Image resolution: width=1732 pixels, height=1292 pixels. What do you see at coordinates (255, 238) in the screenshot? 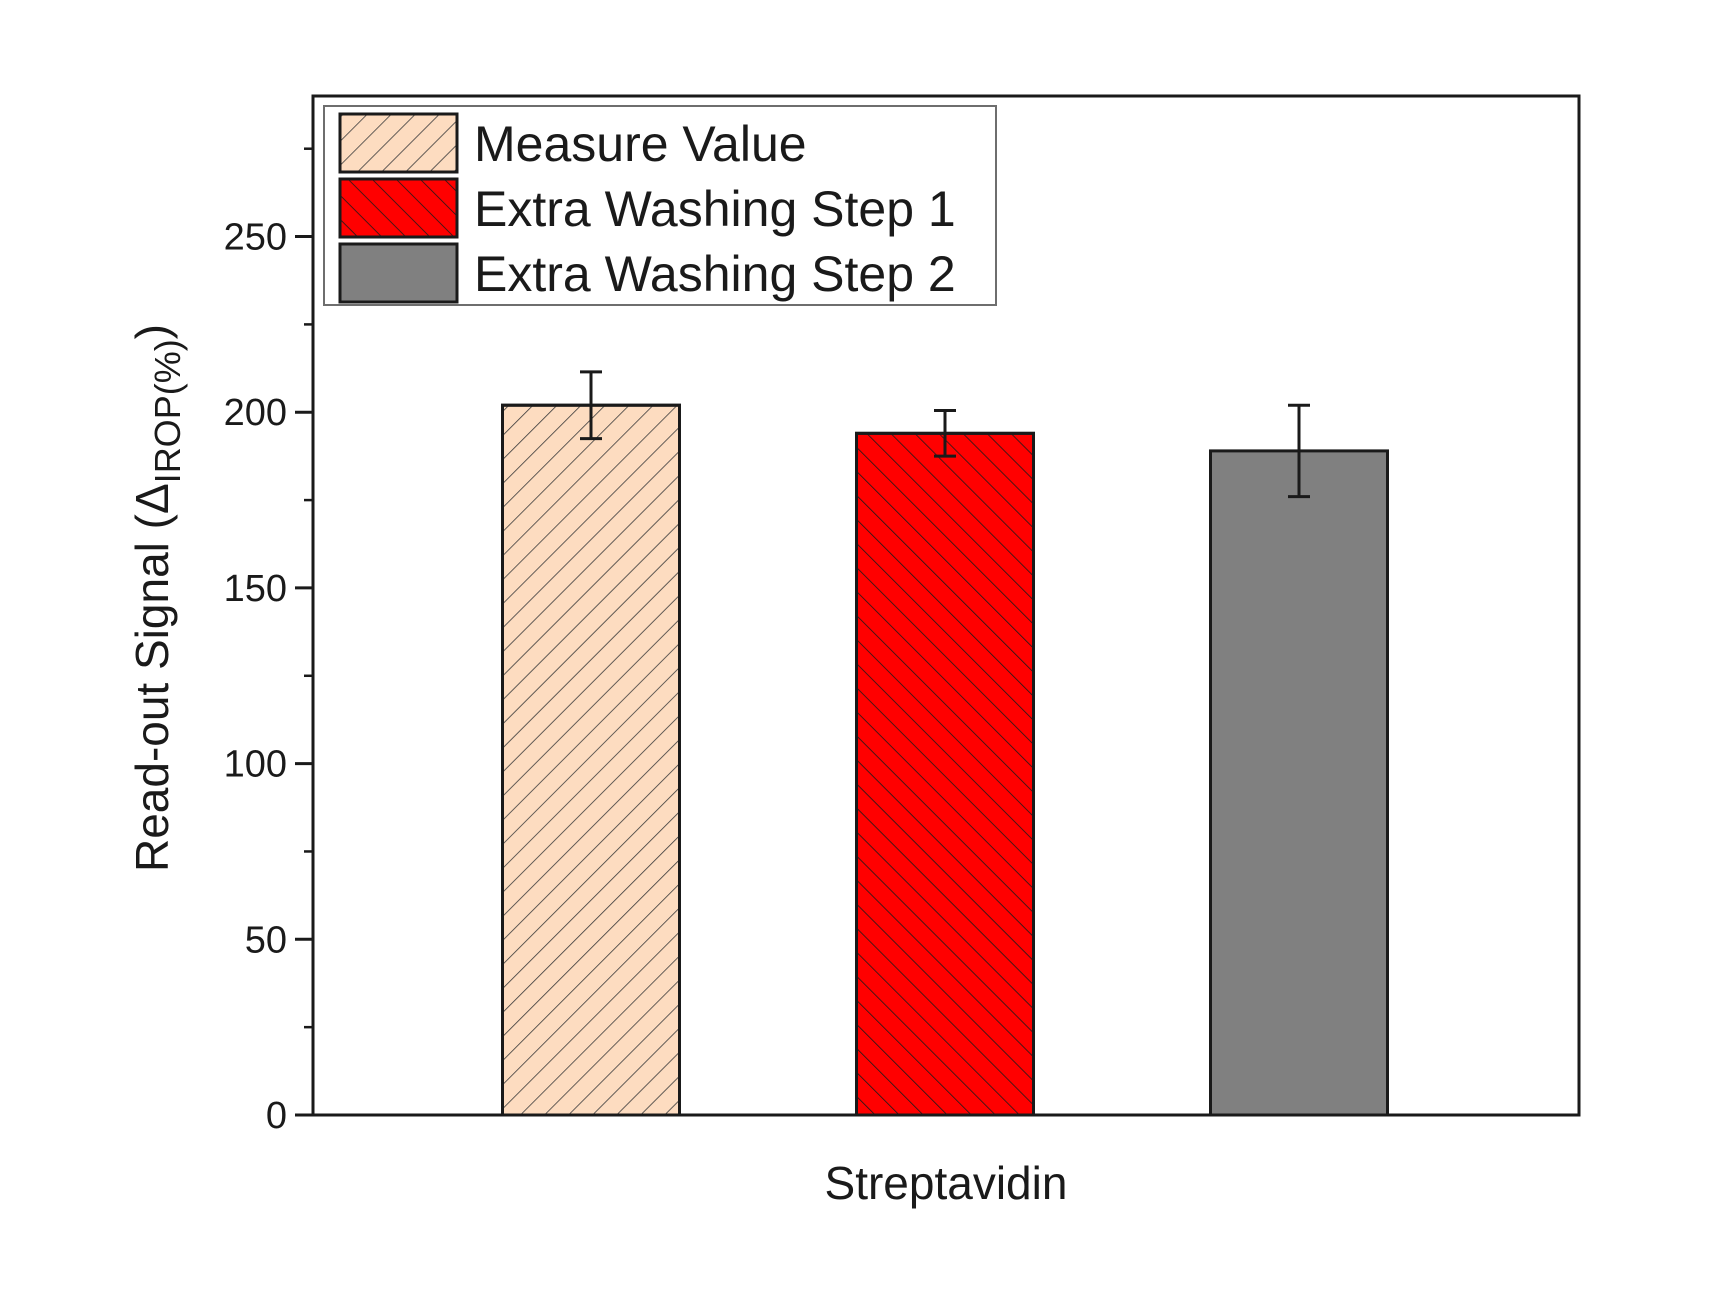
I see `y-tick-label: 250` at bounding box center [255, 238].